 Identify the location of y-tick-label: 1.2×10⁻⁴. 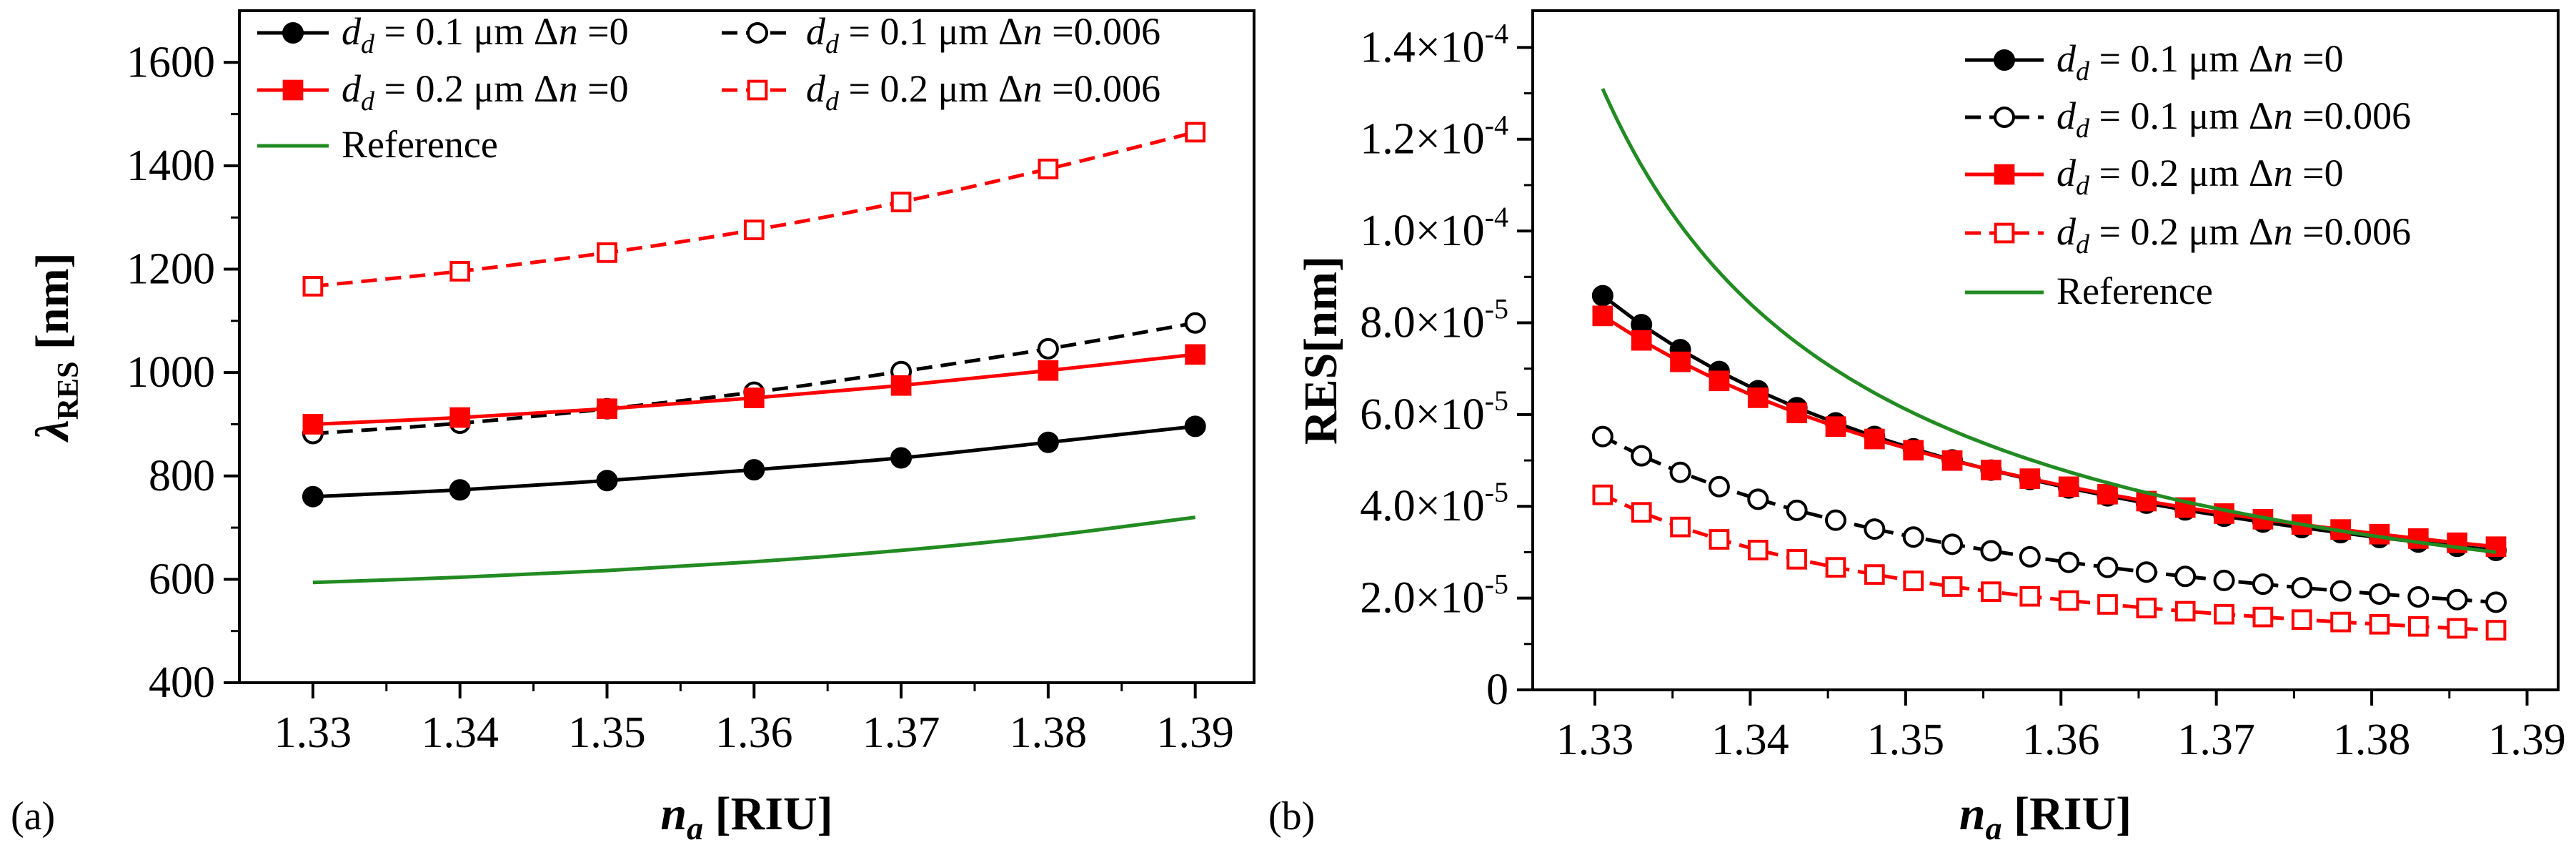
(1434, 137).